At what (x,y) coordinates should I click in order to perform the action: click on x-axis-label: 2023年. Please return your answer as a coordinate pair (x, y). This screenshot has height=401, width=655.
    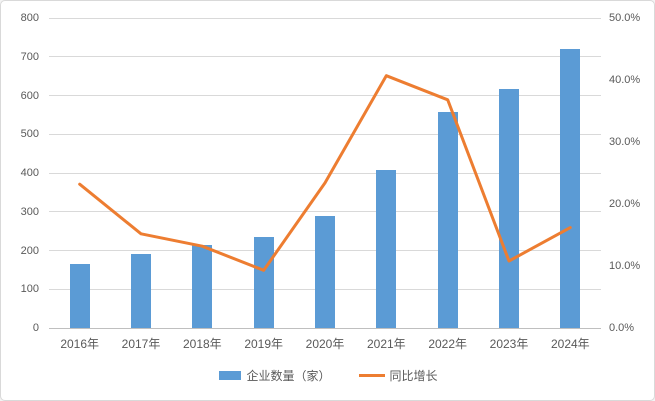
    Looking at the image, I should click on (509, 344).